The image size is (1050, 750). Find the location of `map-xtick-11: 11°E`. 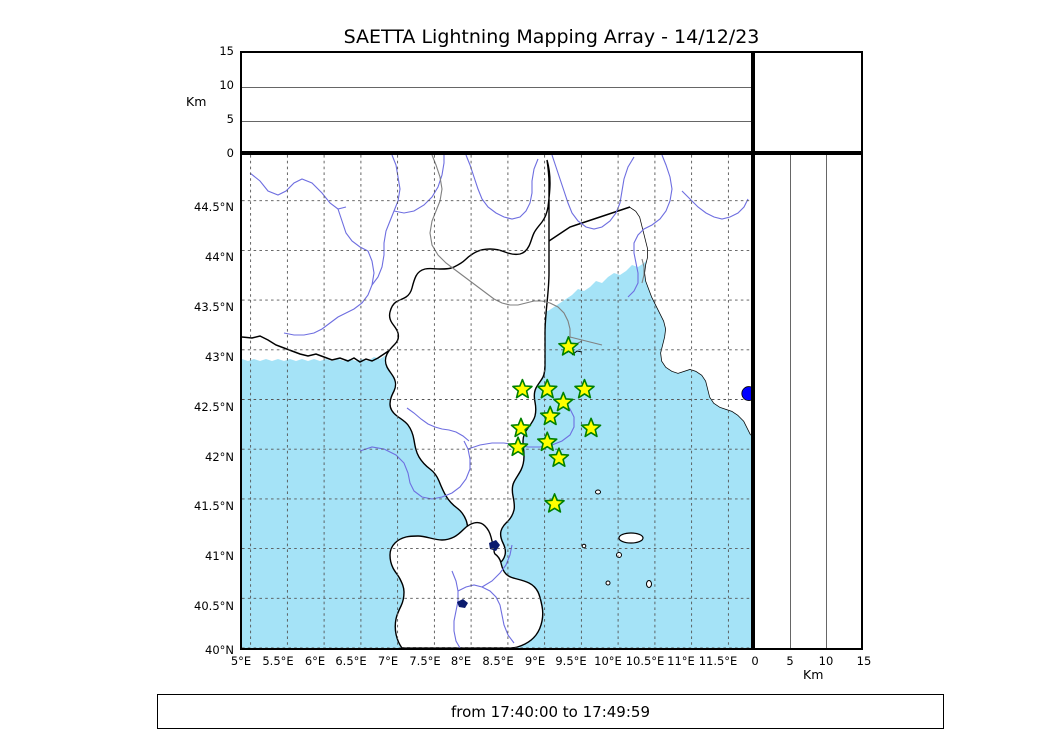

map-xtick-11: 11°E is located at coordinates (681, 661).